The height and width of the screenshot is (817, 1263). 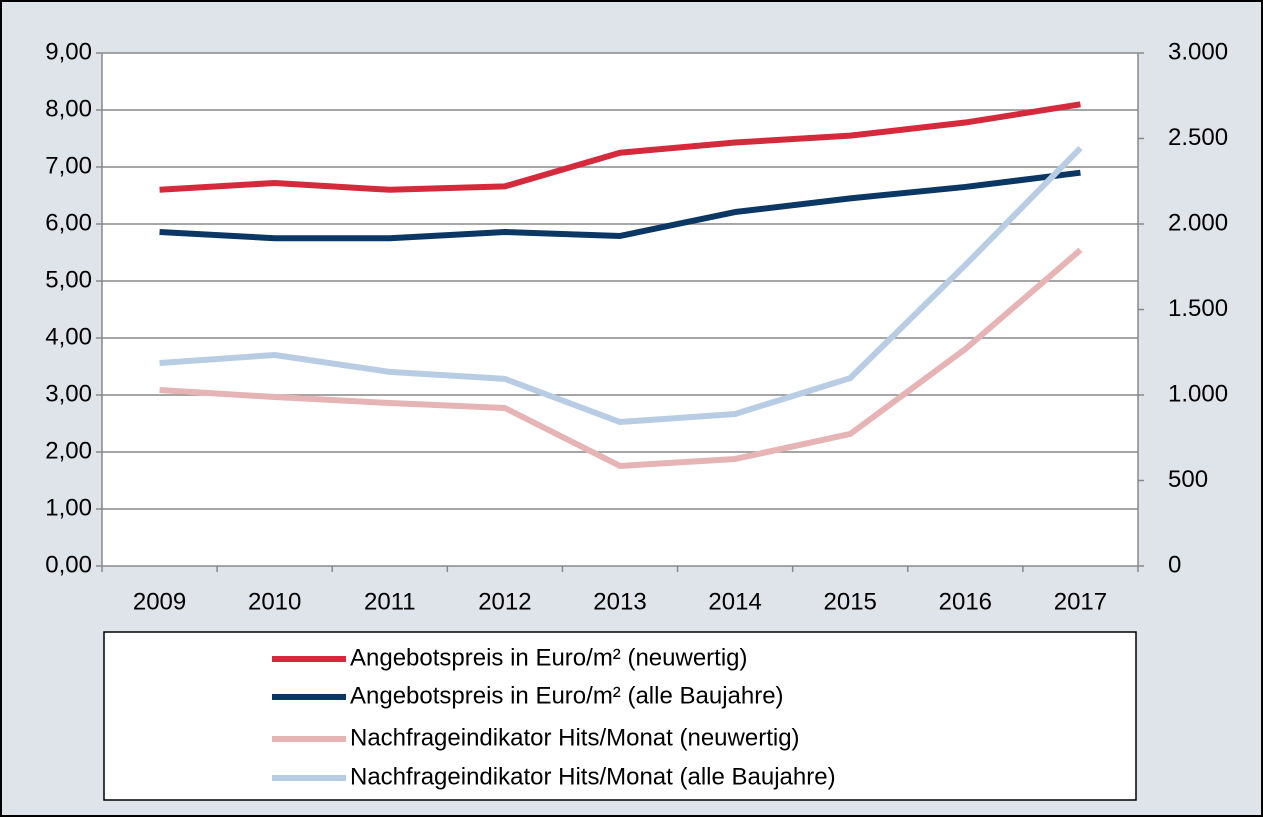 What do you see at coordinates (68, 450) in the screenshot?
I see `y-tick-label: 2,00` at bounding box center [68, 450].